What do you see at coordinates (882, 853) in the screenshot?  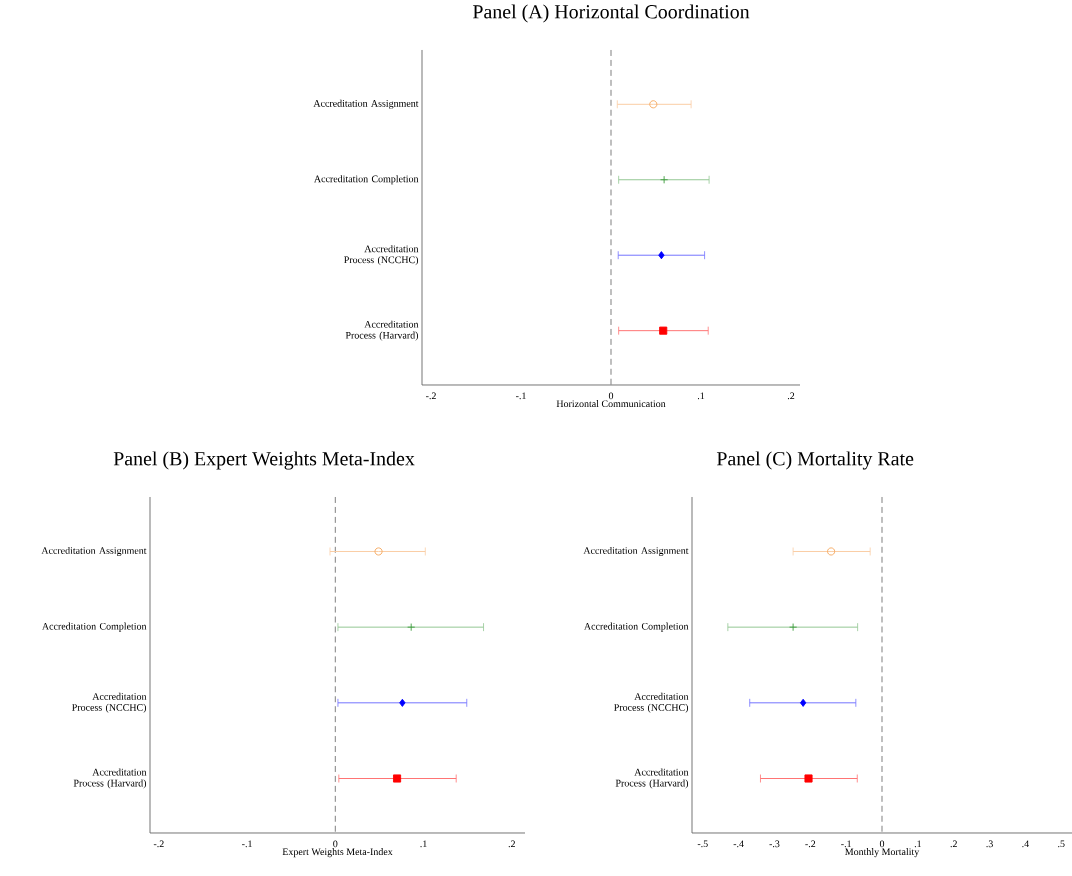 I see `x-axis-title: Monthly Mortality` at bounding box center [882, 853].